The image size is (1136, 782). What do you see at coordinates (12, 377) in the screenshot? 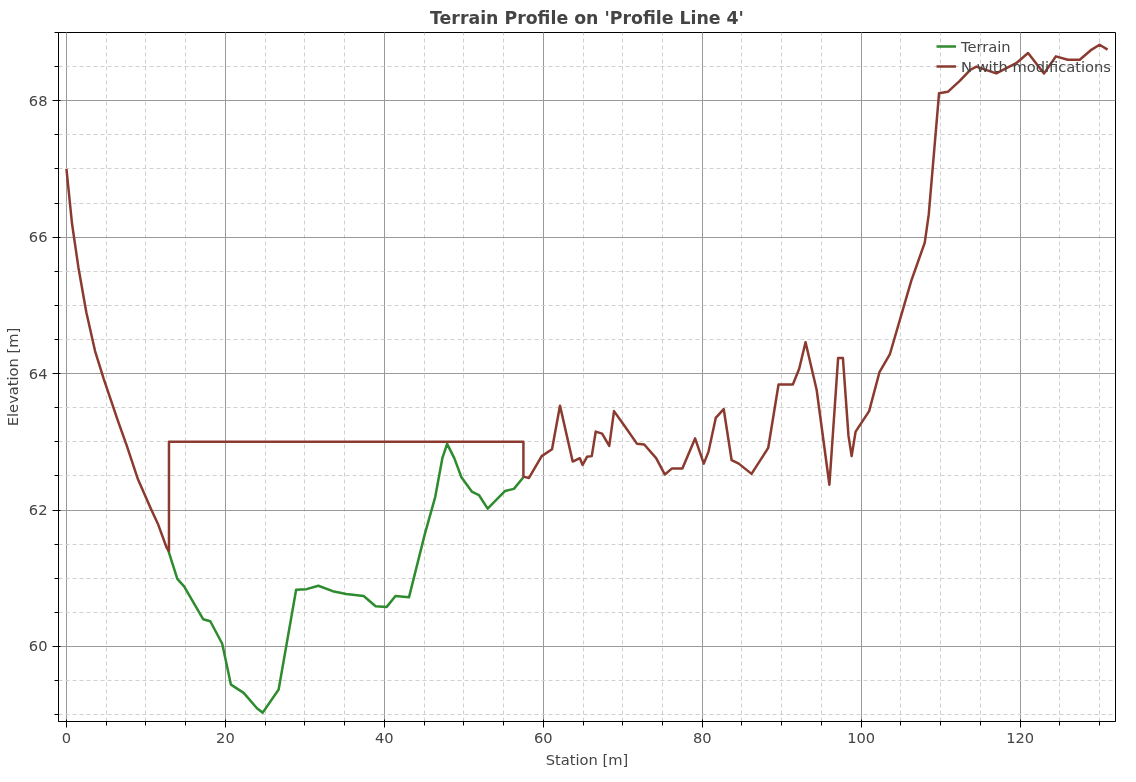
I see `y-axis-title: Elevation [m]` at bounding box center [12, 377].